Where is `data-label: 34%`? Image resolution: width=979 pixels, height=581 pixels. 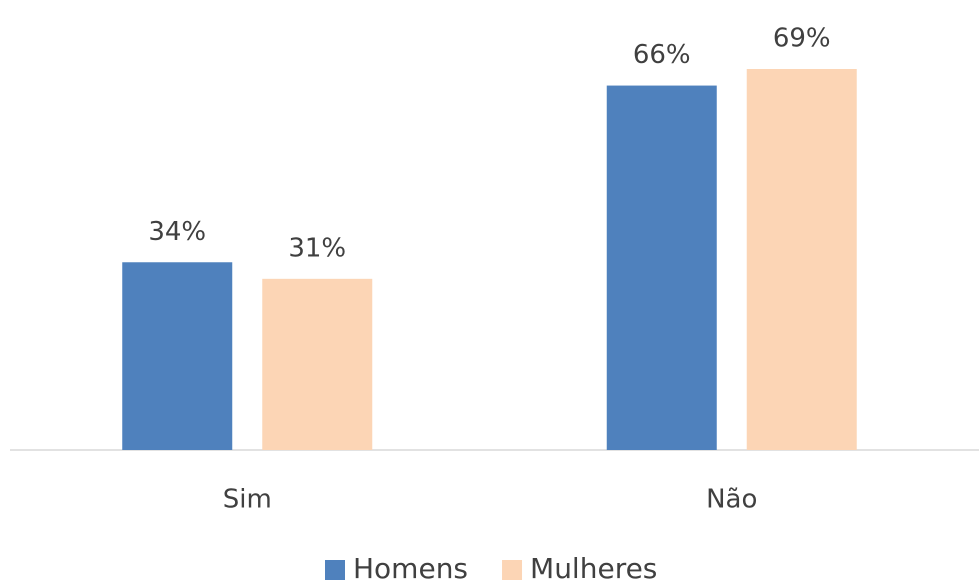
data-label: 34% is located at coordinates (177, 232).